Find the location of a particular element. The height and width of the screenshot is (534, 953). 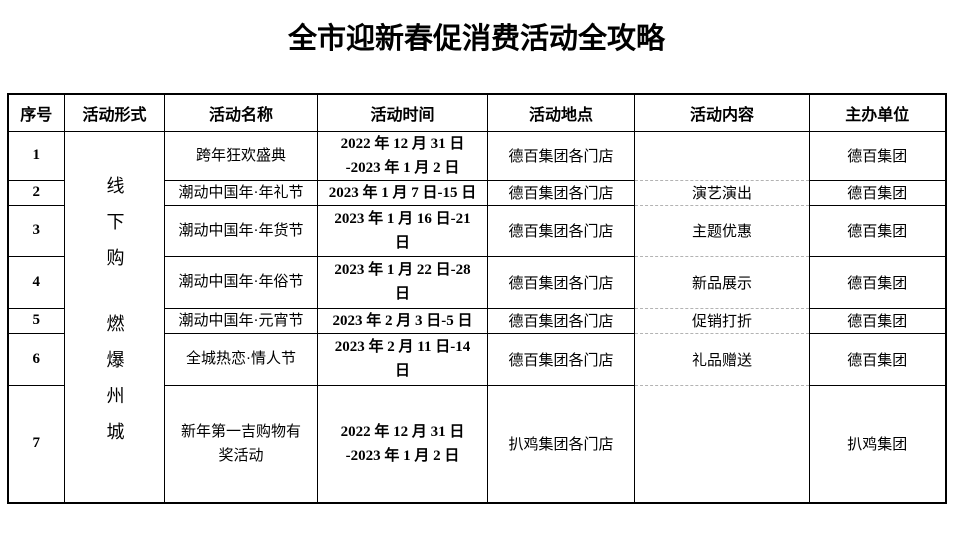

cell-time: 2023 年 2 月 3 日-5 日 is located at coordinates (402, 320).